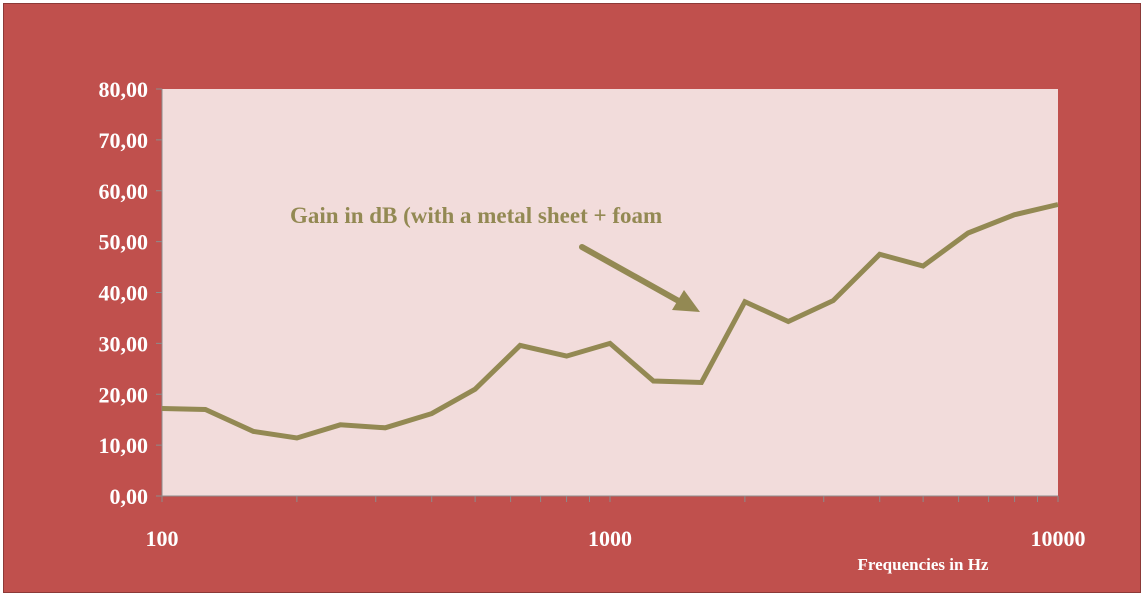  I want to click on y-tick-label: 30,00, so click(124, 343).